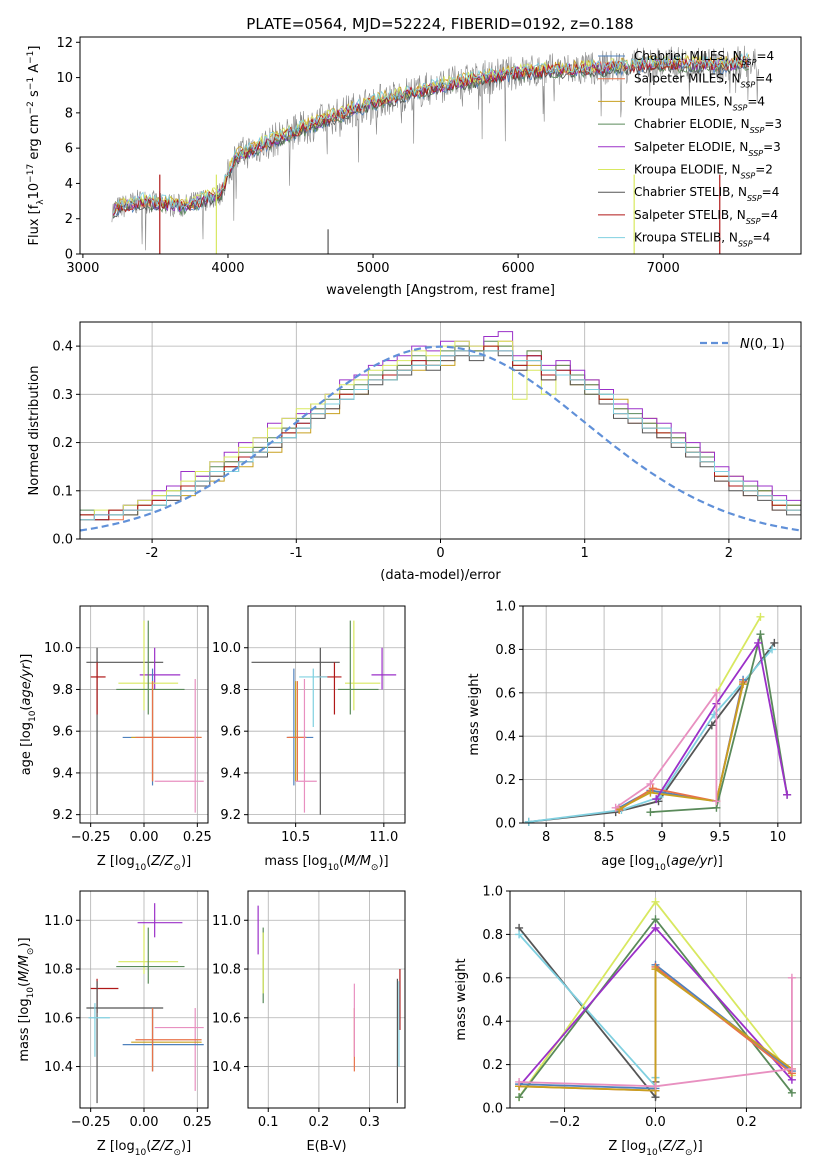  What do you see at coordinates (662, 837) in the screenshot?
I see `x-tick-label: 9` at bounding box center [662, 837].